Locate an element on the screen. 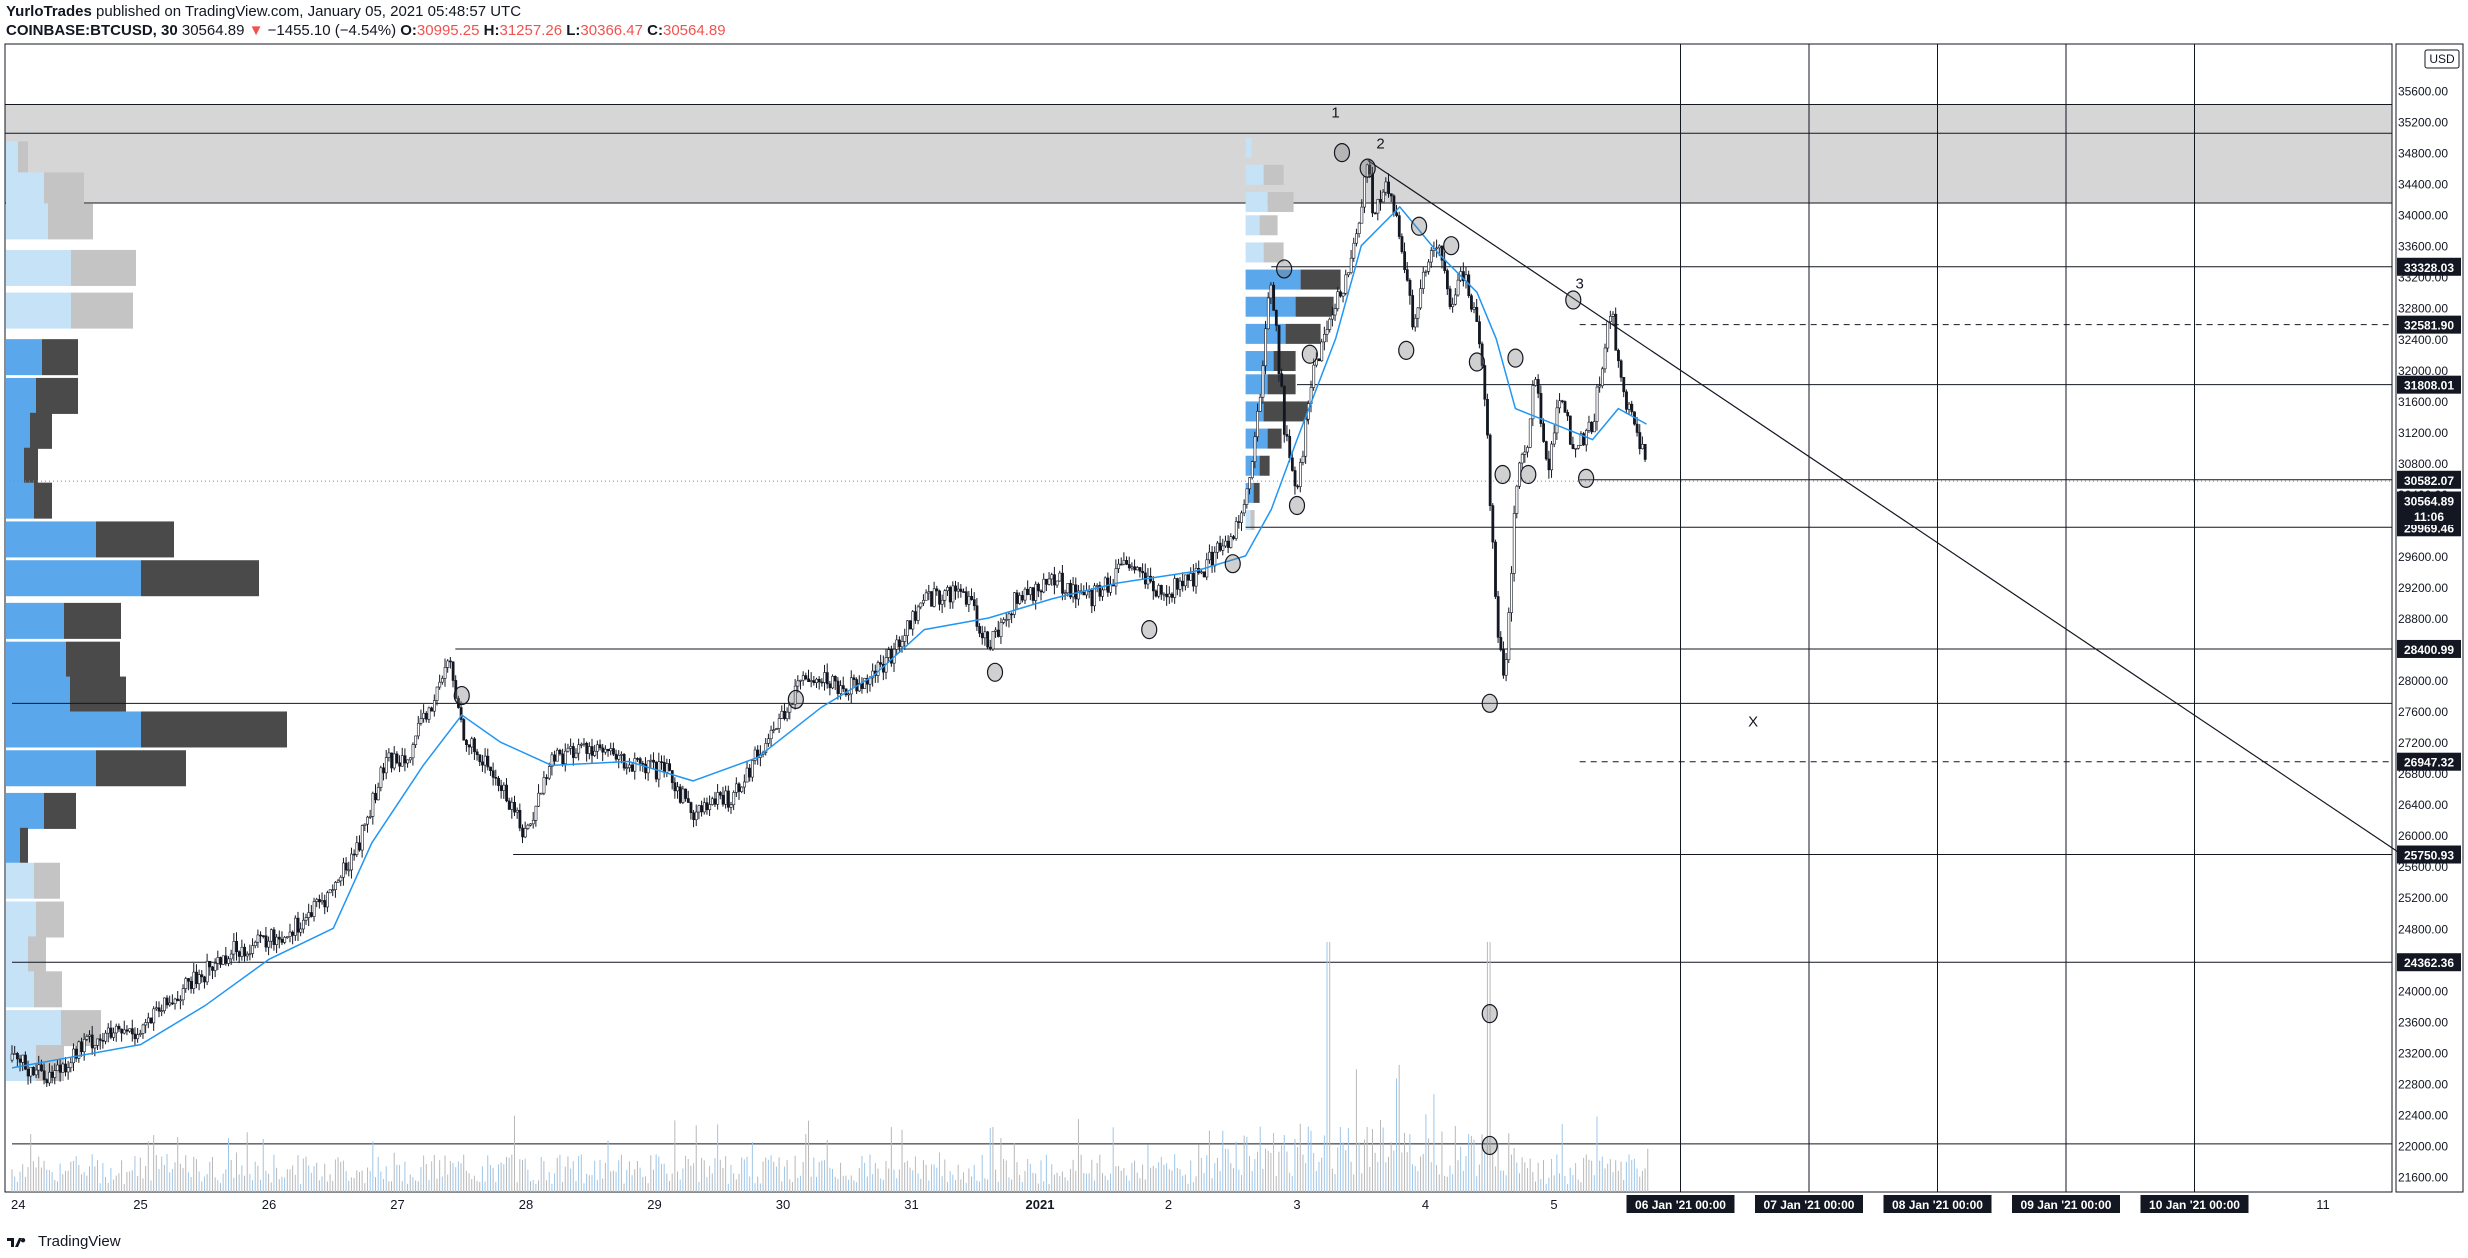 This screenshot has height=1258, width=2468. last-price-value: 30564.89 is located at coordinates (213, 30).